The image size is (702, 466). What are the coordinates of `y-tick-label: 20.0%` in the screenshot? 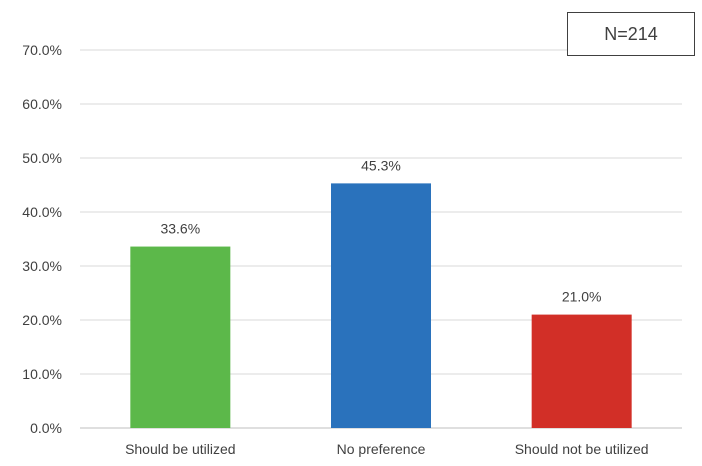 It's located at (42, 320).